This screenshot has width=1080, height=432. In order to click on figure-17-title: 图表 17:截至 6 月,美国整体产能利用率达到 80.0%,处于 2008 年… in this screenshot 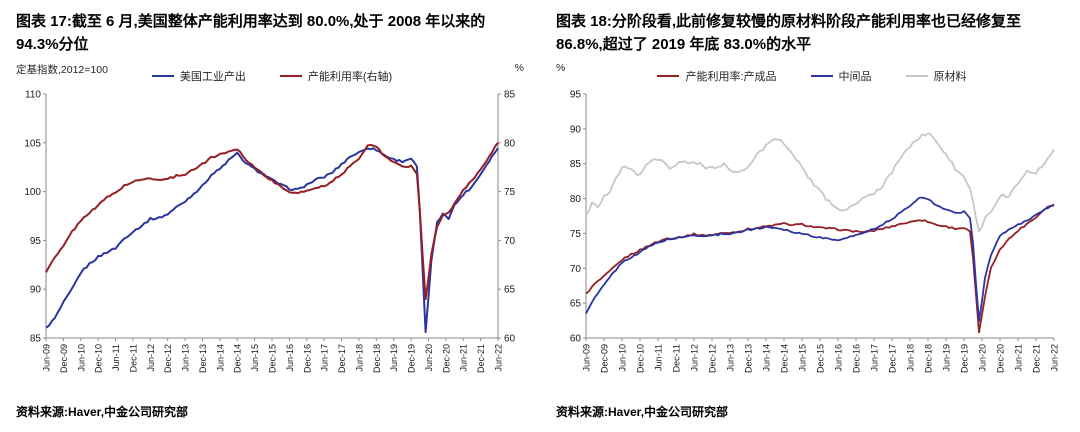, I will do `click(251, 33)`.